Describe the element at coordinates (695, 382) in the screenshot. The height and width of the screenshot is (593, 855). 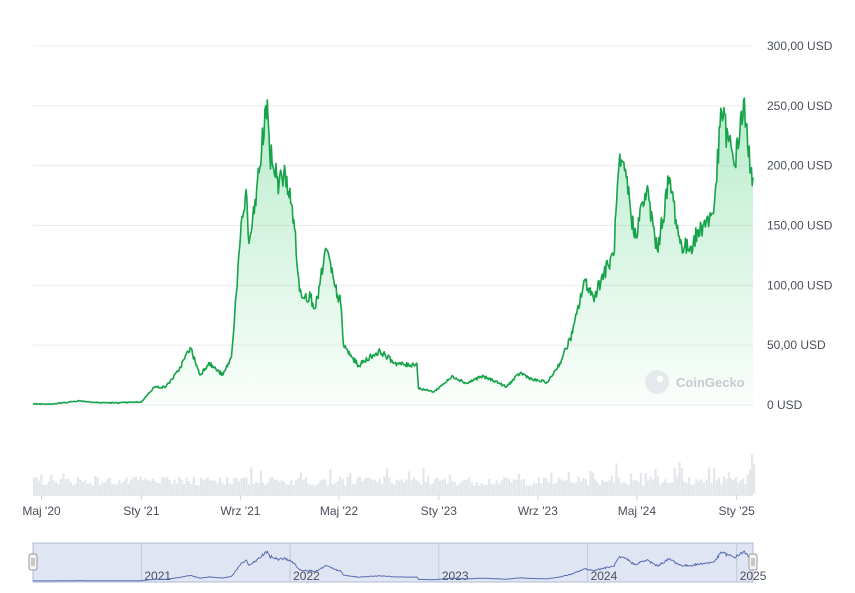
I see `coingecko-watermark: CoinGecko` at that location.